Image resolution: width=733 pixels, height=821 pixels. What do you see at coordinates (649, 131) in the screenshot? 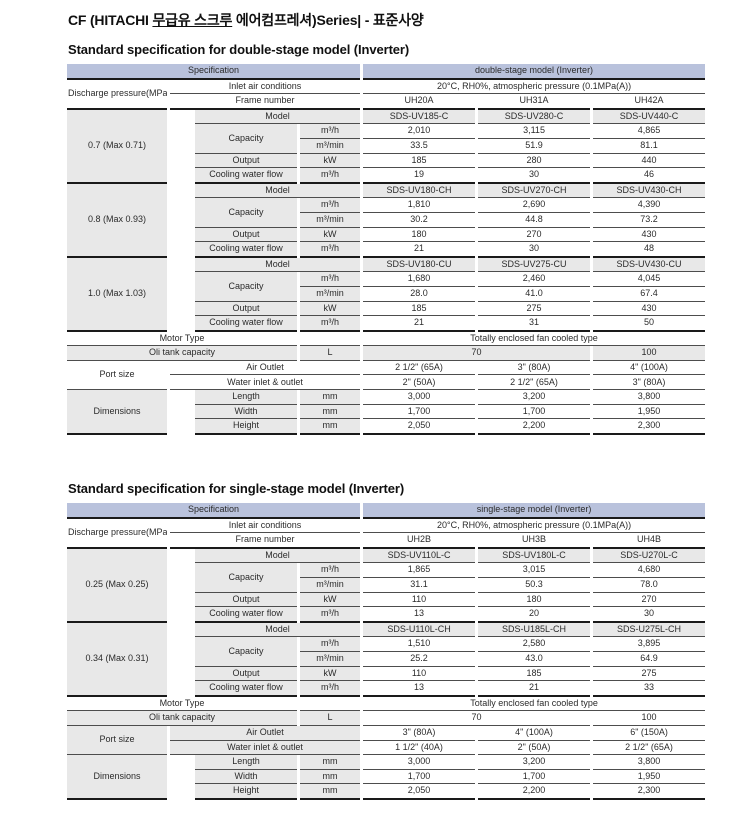
I see `capacity-m3h-value: 4,865` at bounding box center [649, 131].